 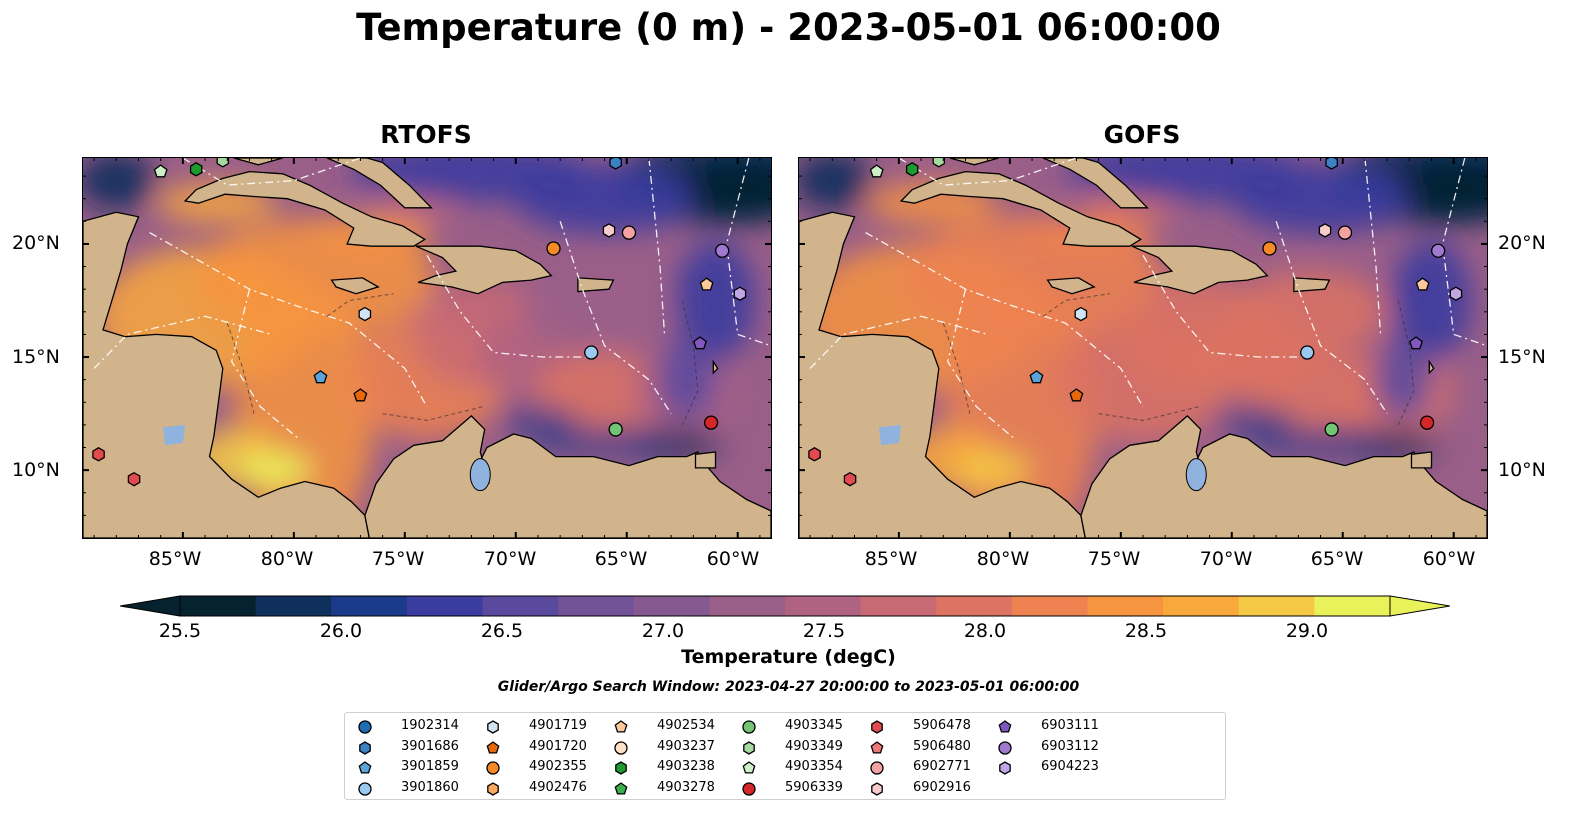 I want to click on land-south-am, so click(x=1283, y=476).